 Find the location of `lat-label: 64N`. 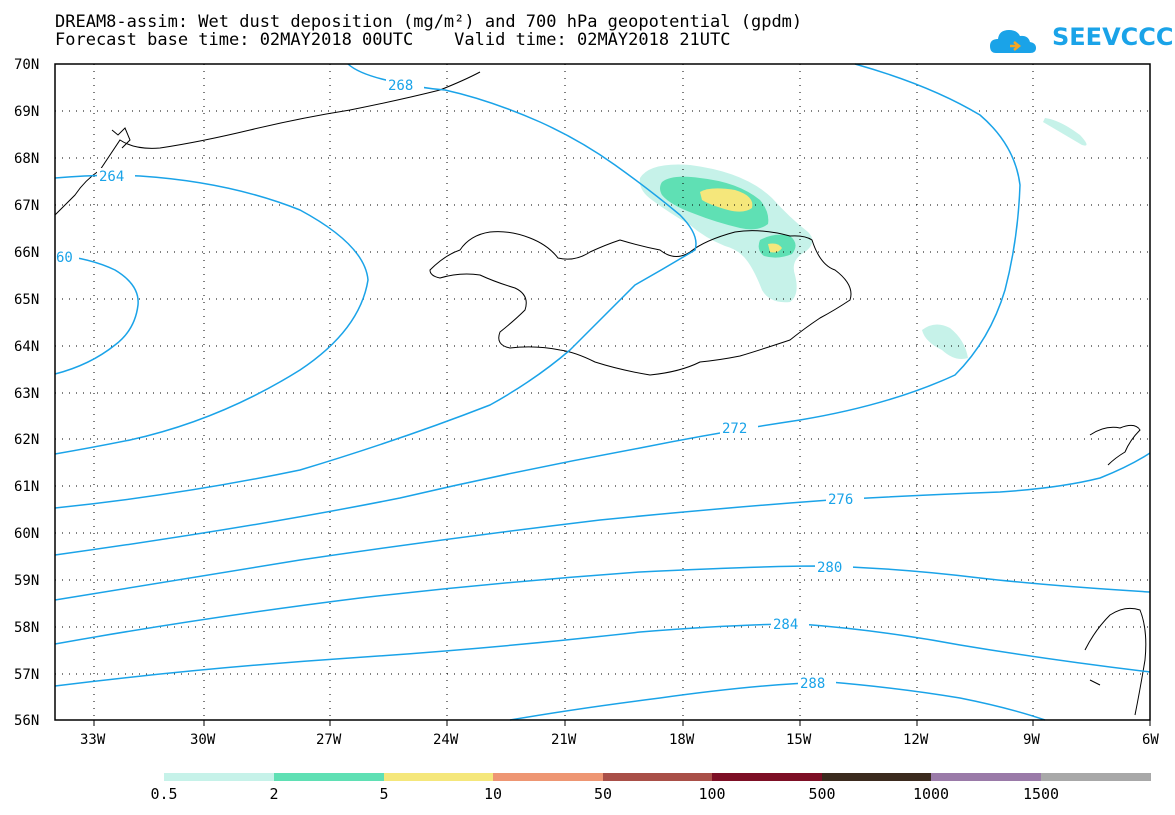

lat-label: 64N is located at coordinates (26, 347).